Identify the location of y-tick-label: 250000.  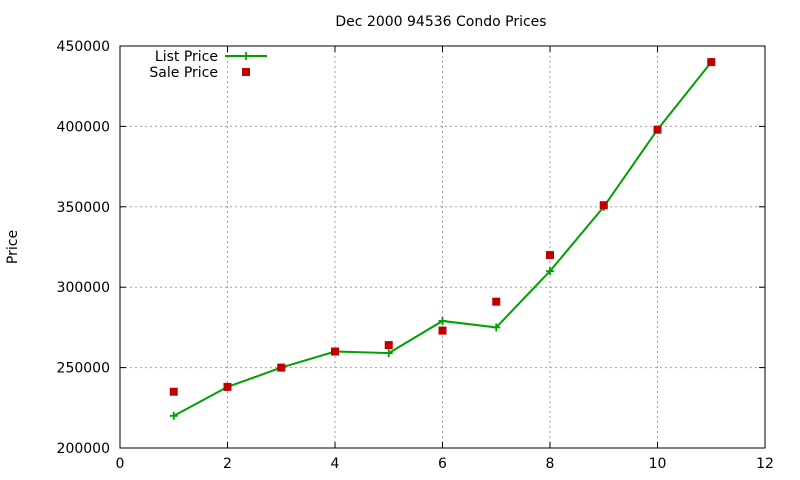
(83, 369).